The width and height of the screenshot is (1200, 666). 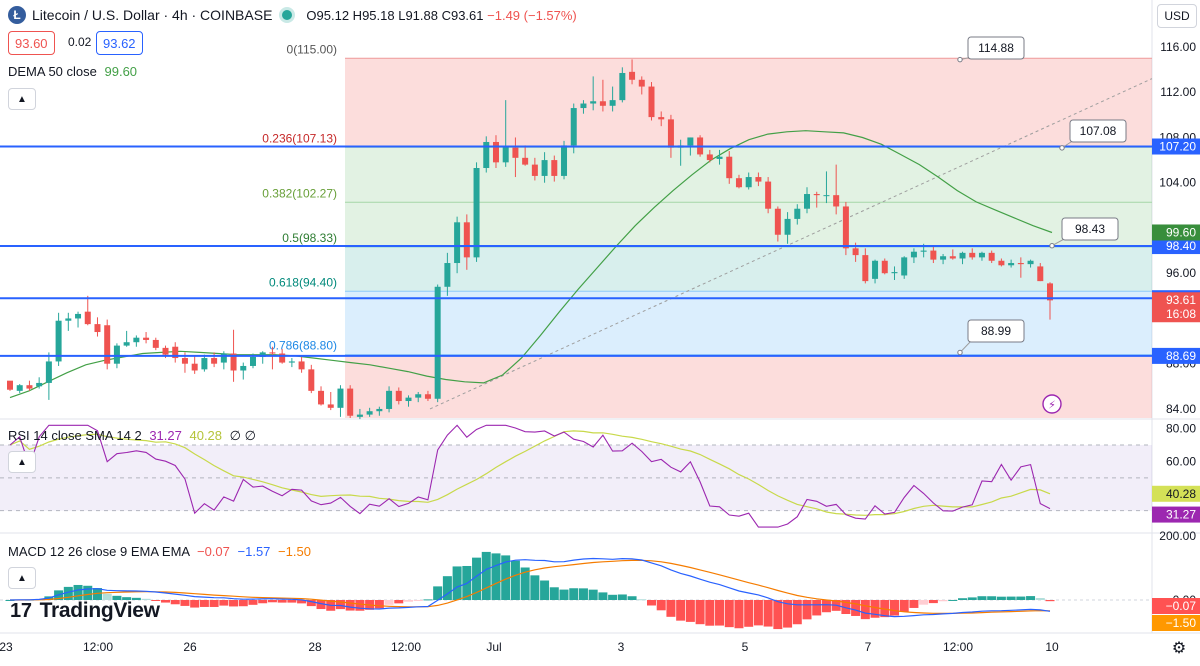 I want to click on dema-legend: DEMA 50 close 99.60, so click(x=72, y=71).